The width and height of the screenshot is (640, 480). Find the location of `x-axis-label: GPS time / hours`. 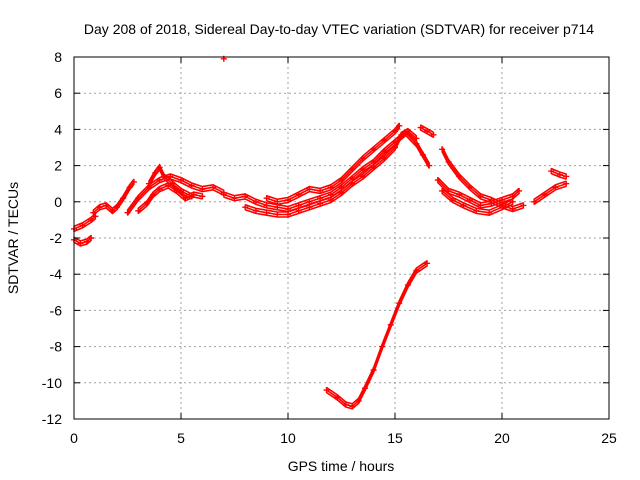

x-axis-label: GPS time / hours is located at coordinates (341, 466).